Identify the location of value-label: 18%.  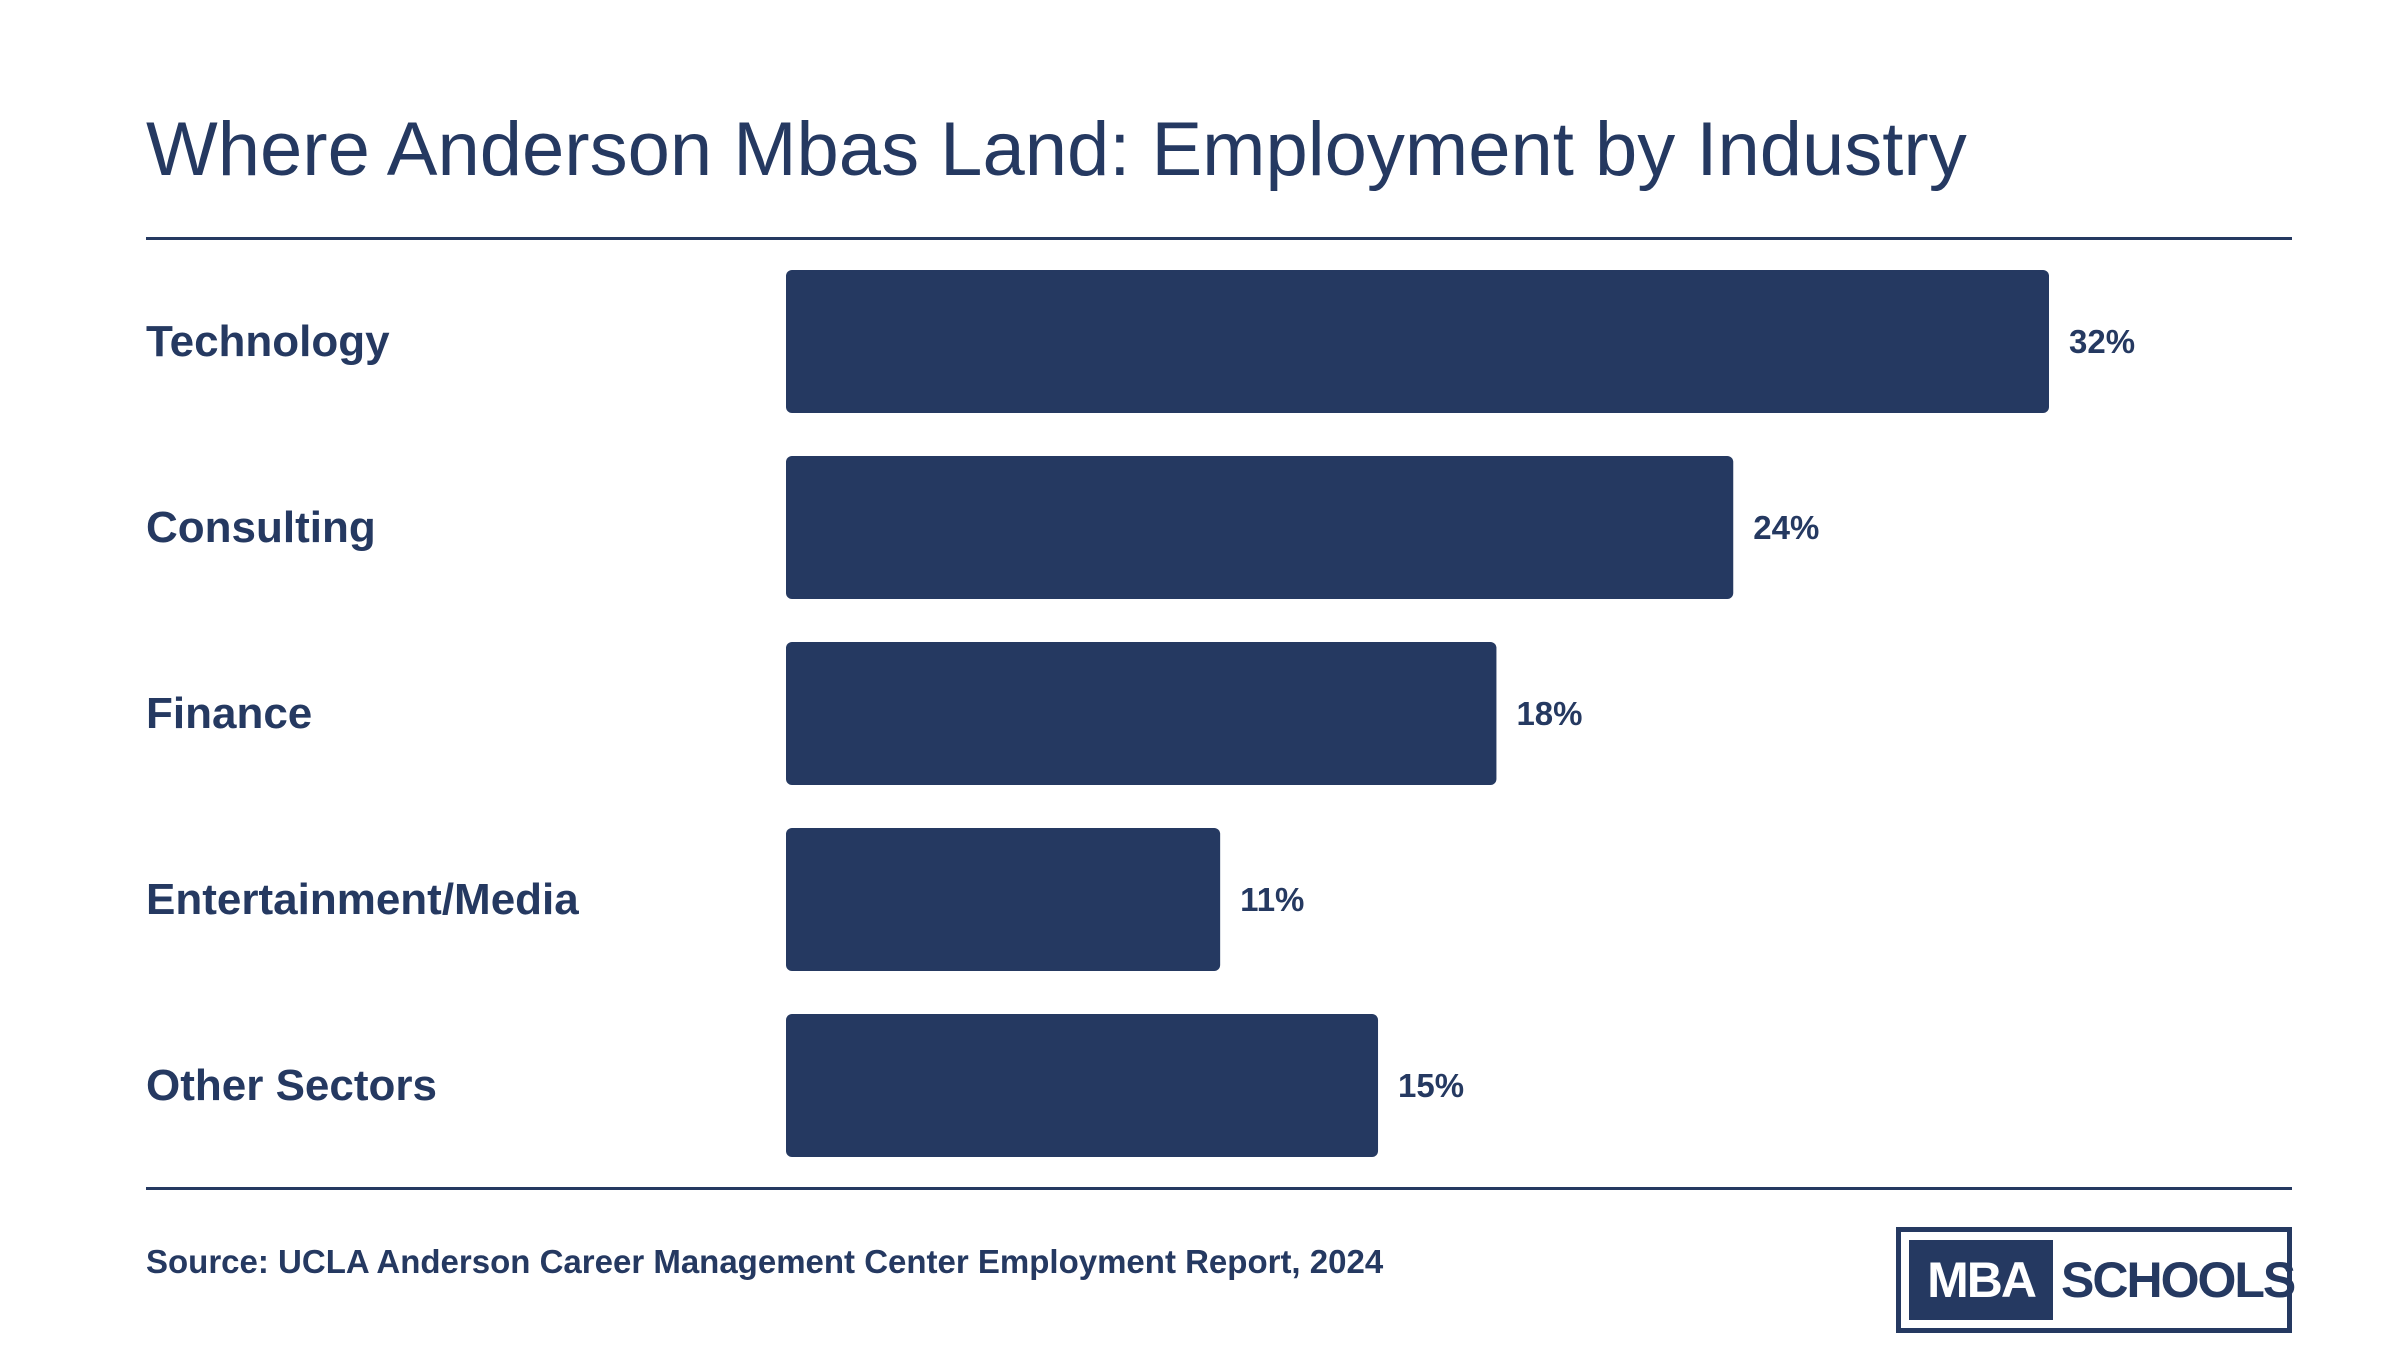
(1549, 713).